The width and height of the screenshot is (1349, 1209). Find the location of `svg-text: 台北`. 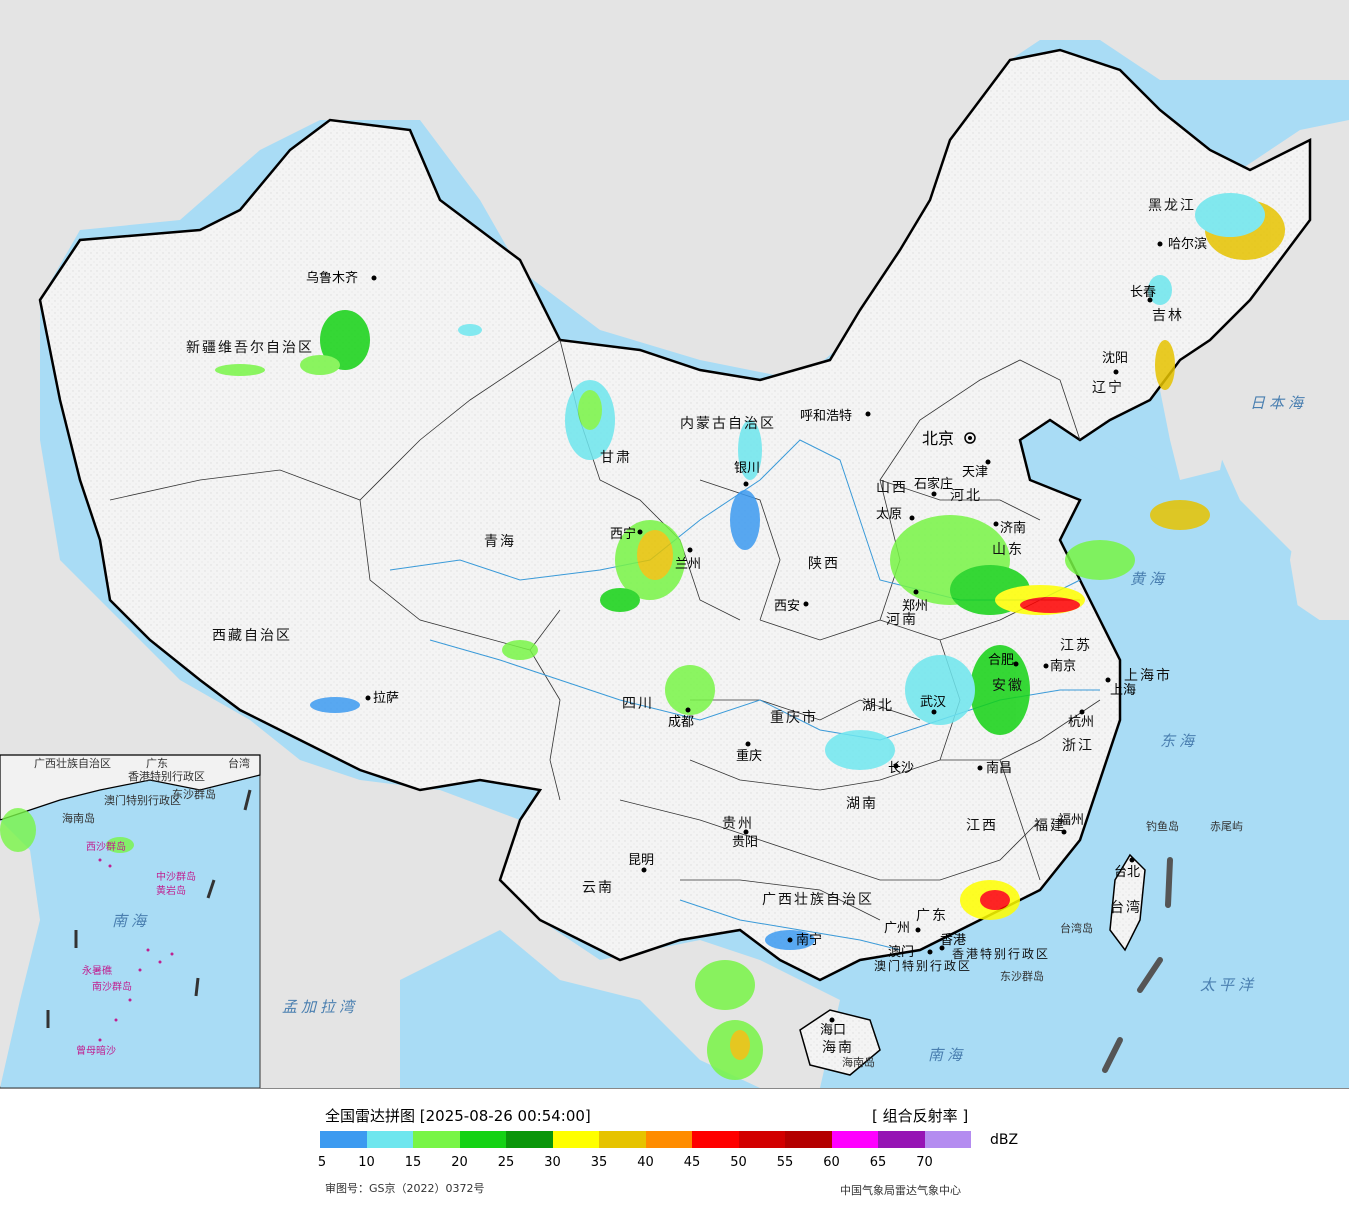

svg-text: 台北 is located at coordinates (1127, 872).